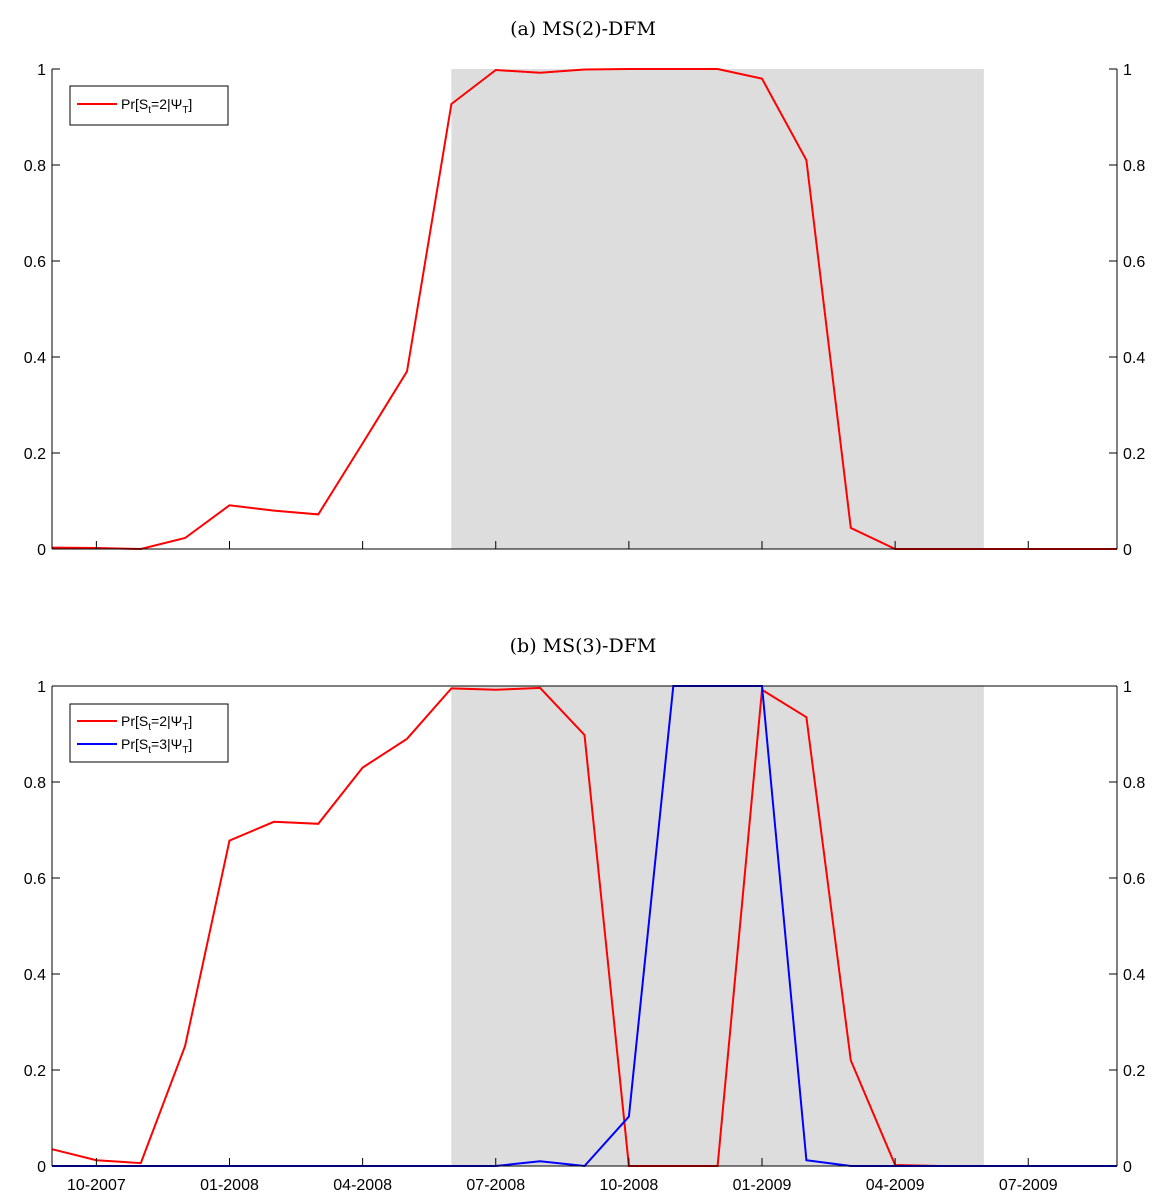  What do you see at coordinates (156, 746) in the screenshot?
I see `legend-label-s3: Pr[St=3|ΨT]` at bounding box center [156, 746].